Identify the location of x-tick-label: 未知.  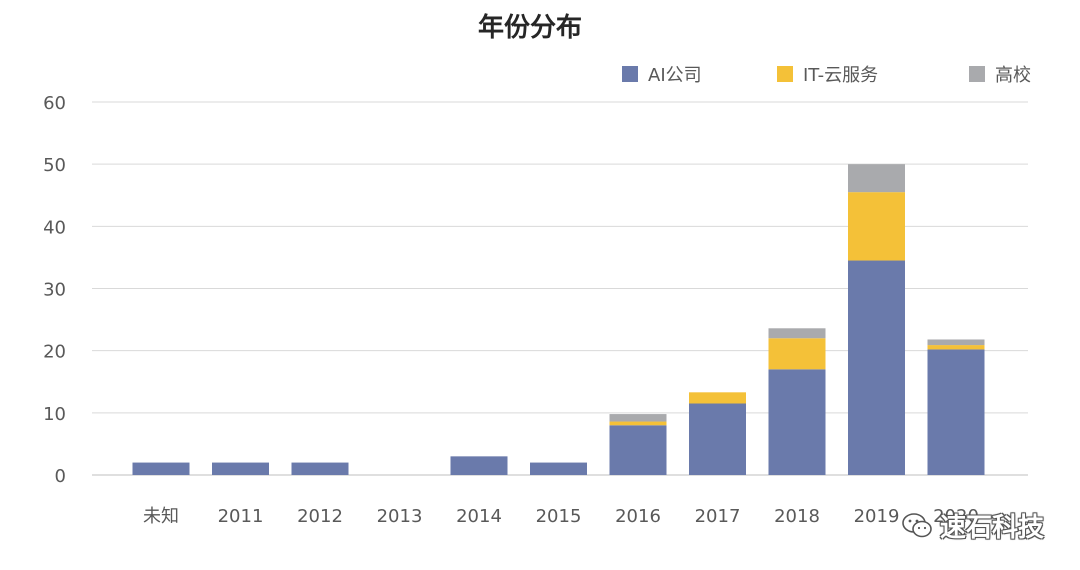
(161, 516).